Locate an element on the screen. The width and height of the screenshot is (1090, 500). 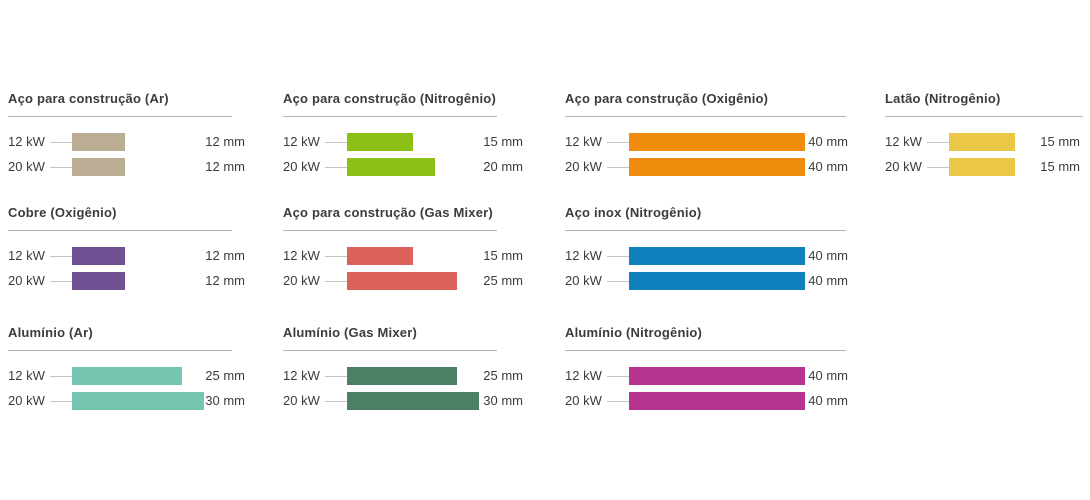
panel-title: Aço para construção (Ar) is located at coordinates (88, 98).